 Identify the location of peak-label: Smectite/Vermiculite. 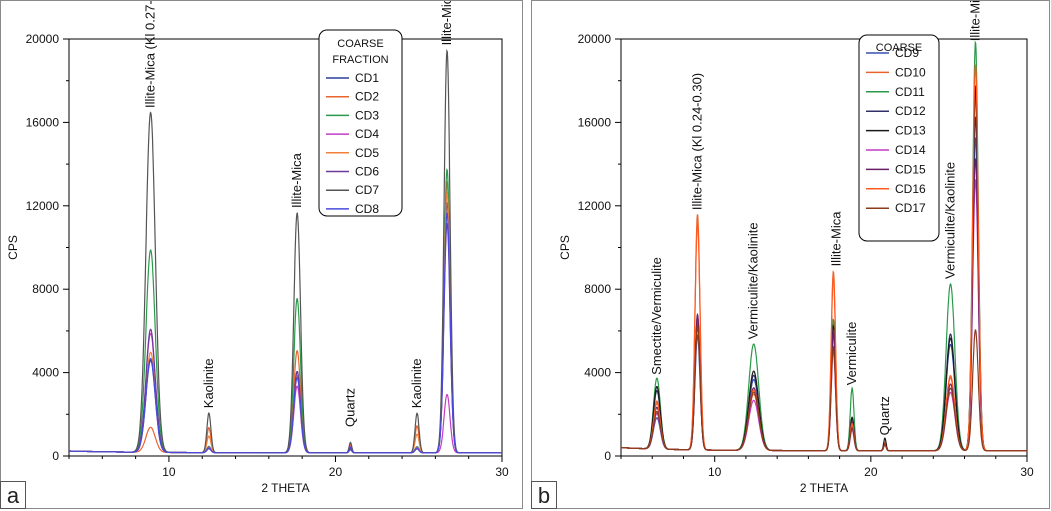
(656, 316).